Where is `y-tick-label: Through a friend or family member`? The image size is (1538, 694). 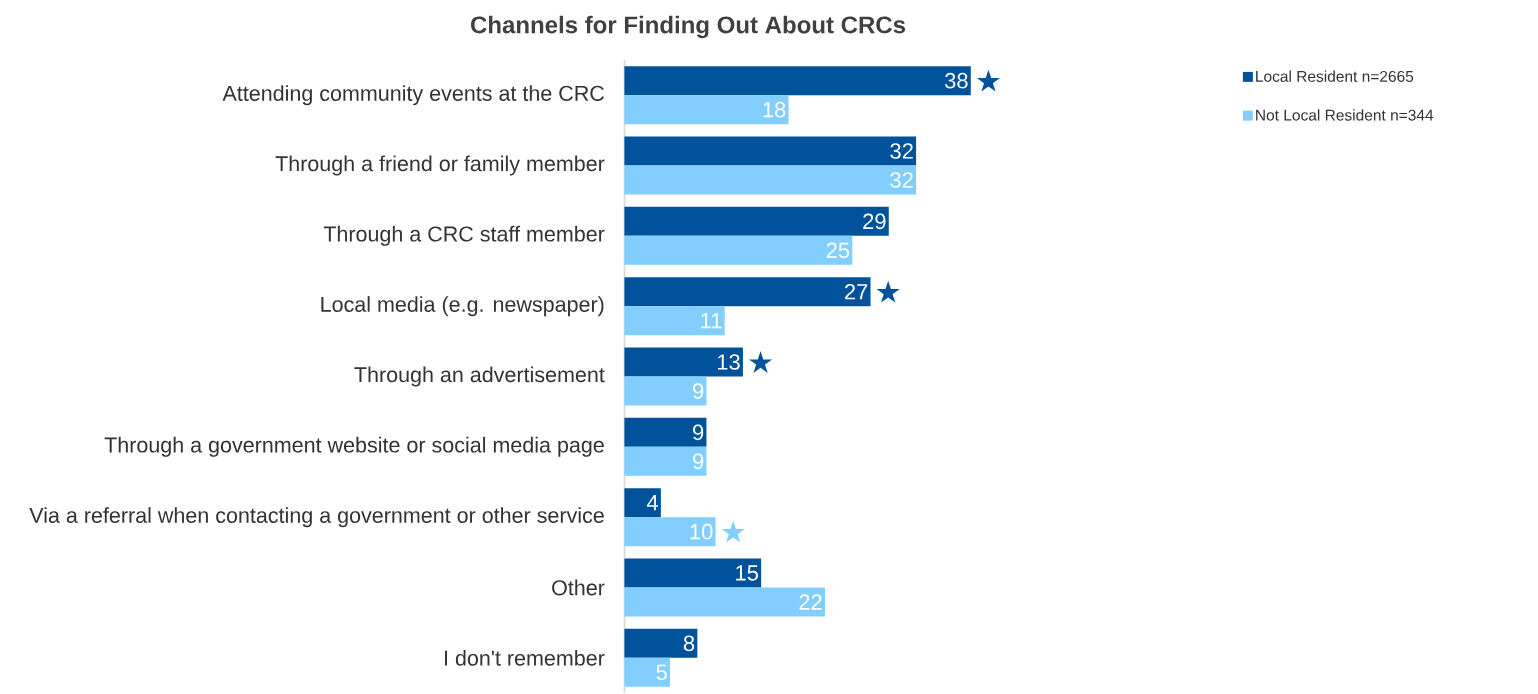 y-tick-label: Through a friend or family member is located at coordinates (440, 165).